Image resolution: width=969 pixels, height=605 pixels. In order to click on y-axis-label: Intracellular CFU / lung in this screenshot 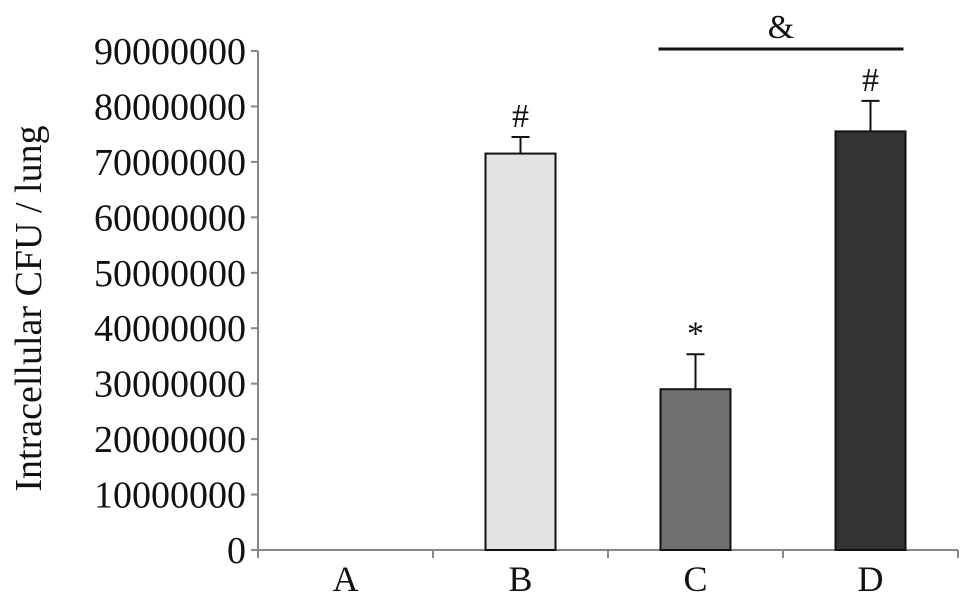, I will do `click(29, 308)`.